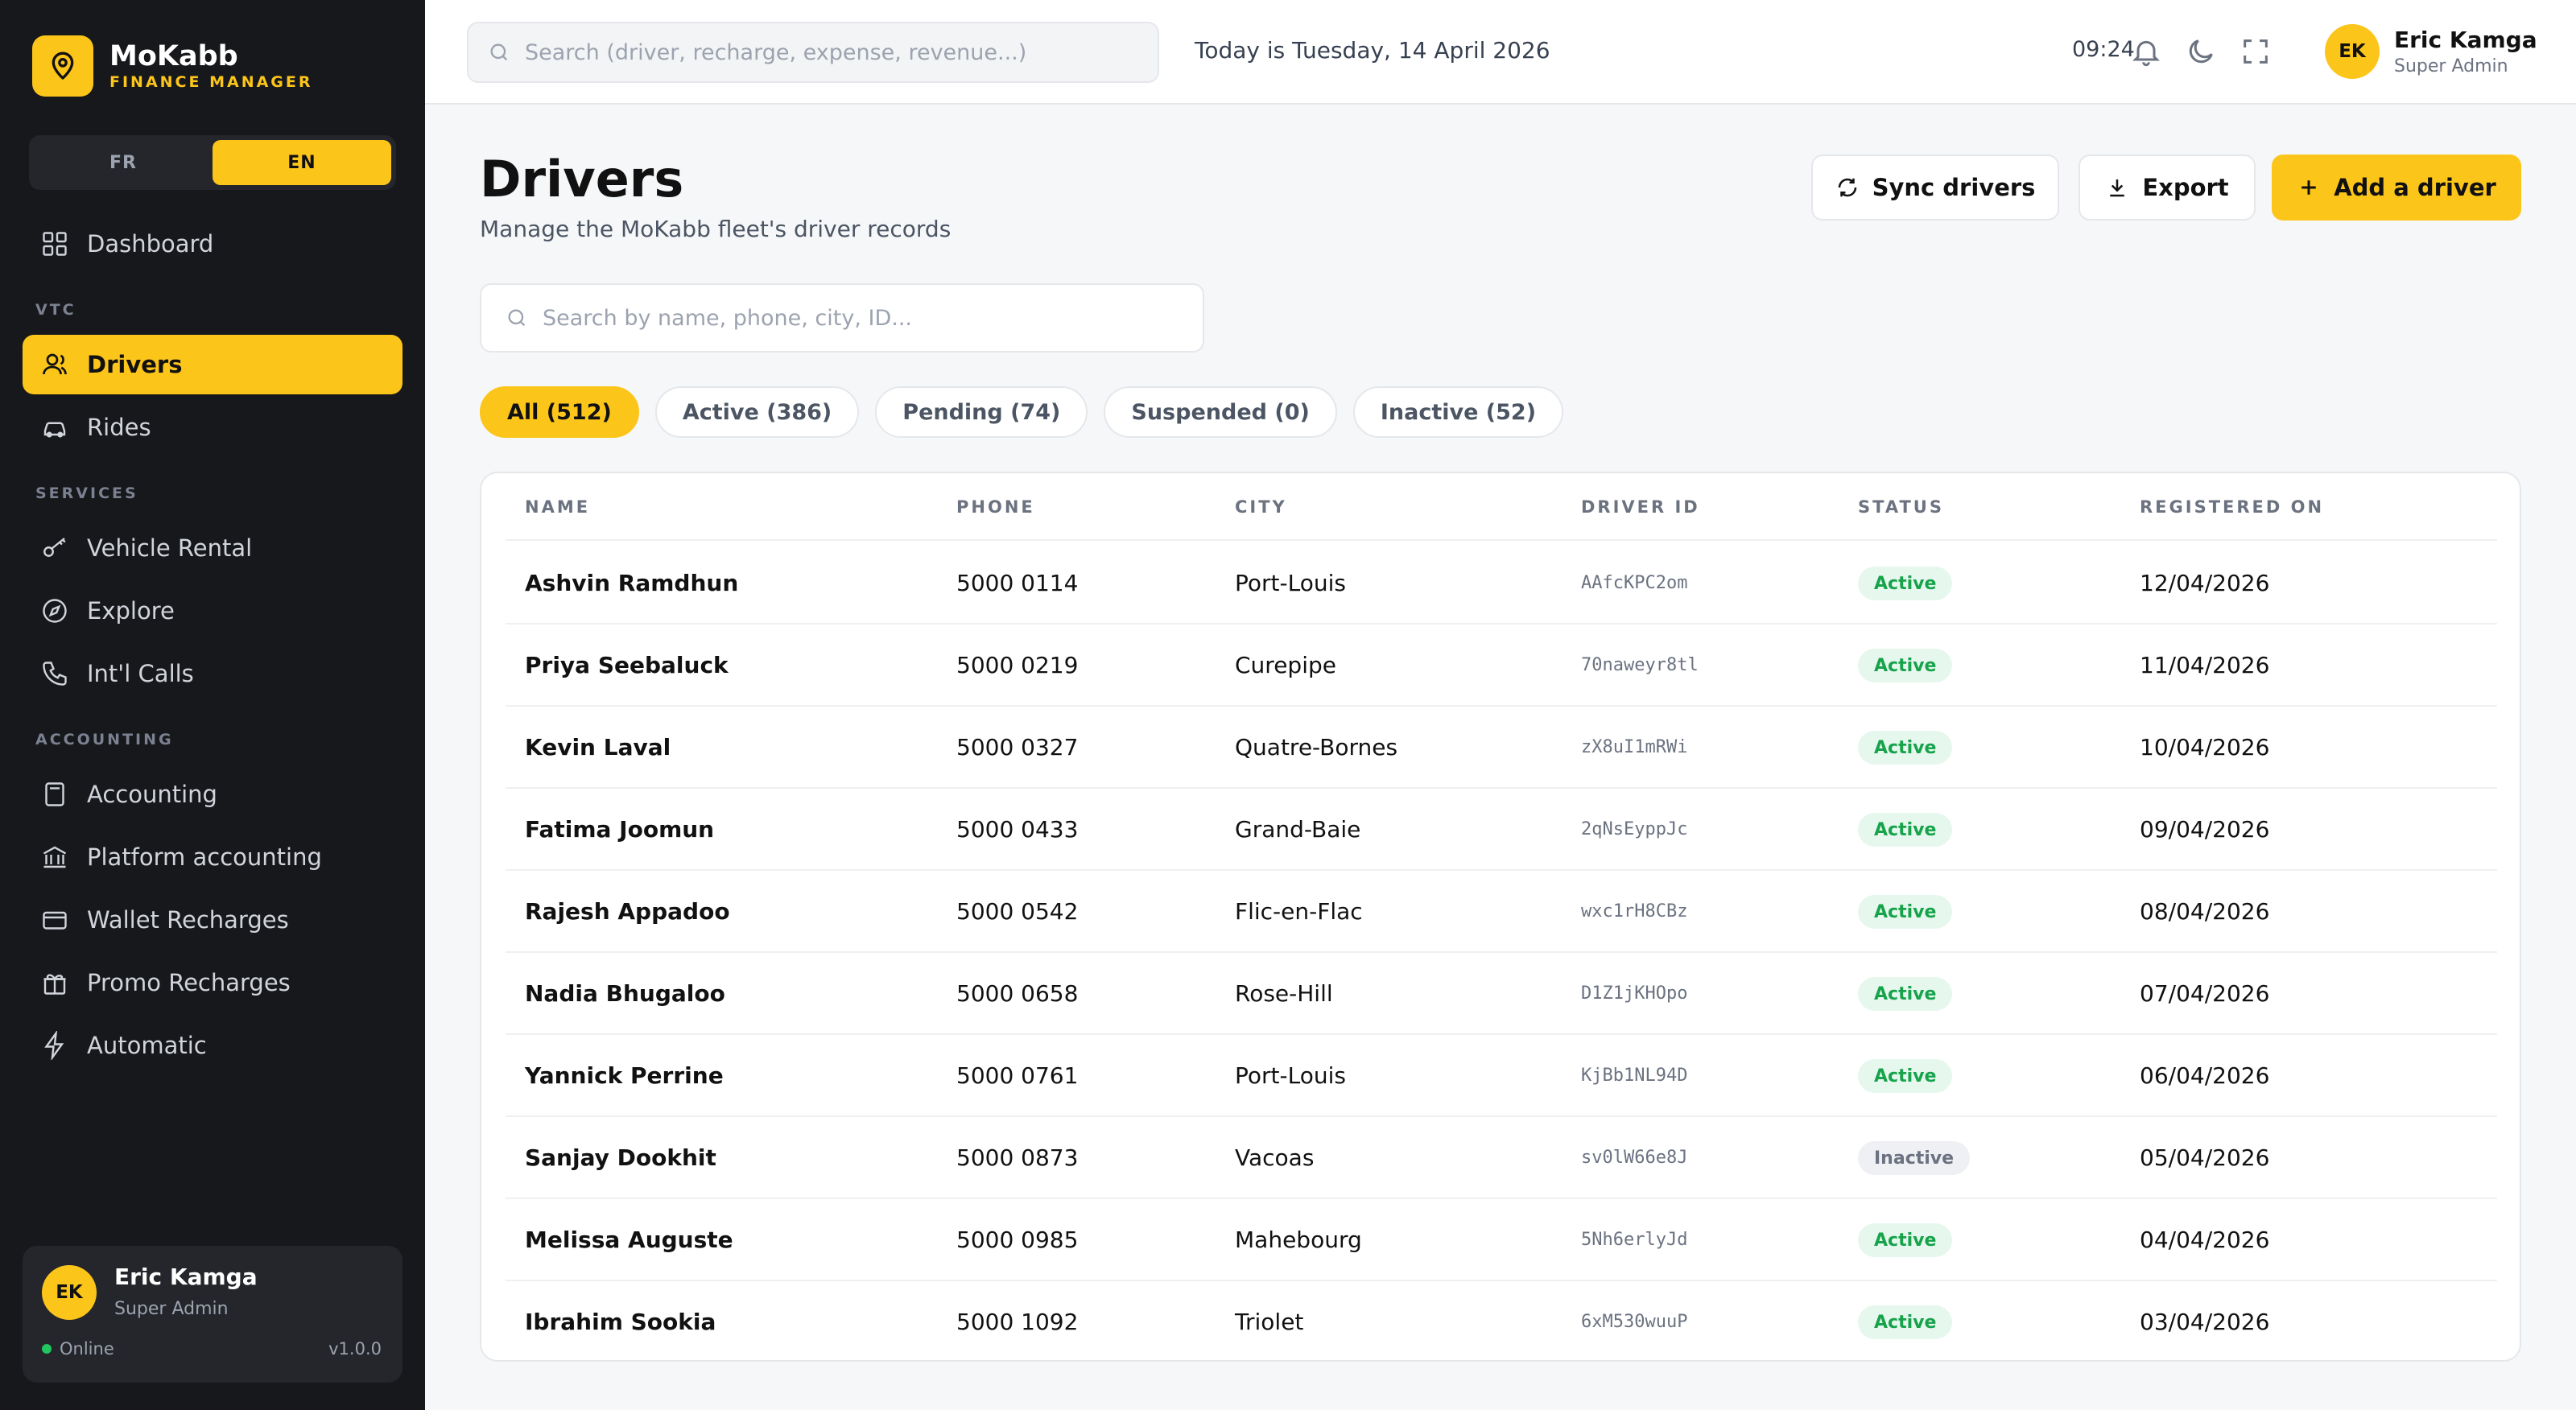 The width and height of the screenshot is (2576, 1410). What do you see at coordinates (2201, 51) in the screenshot?
I see `moon-icon` at bounding box center [2201, 51].